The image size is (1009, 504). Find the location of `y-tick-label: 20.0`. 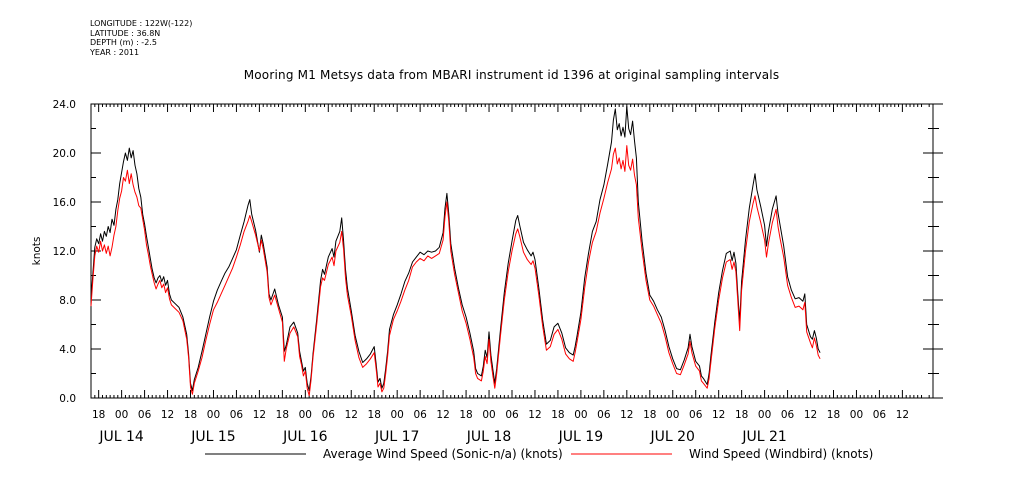

y-tick-label: 20.0 is located at coordinates (64, 154).